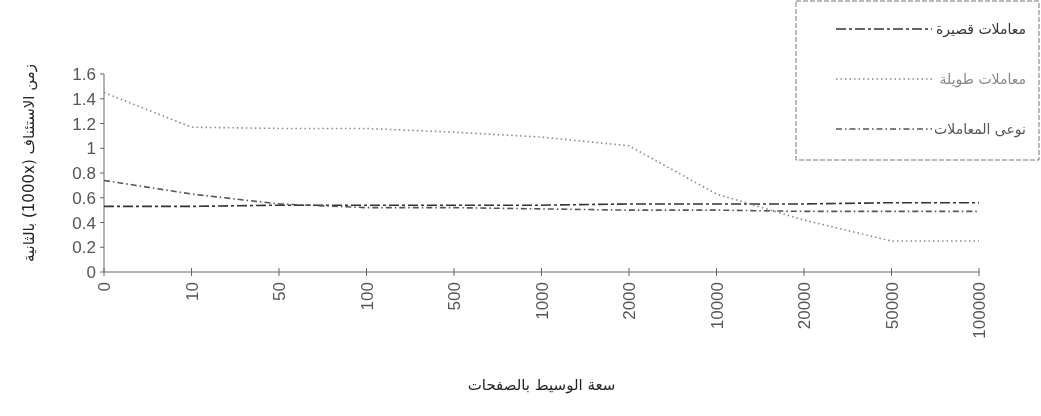 The width and height of the screenshot is (1041, 416). I want to click on line-series, so click(541, 196).